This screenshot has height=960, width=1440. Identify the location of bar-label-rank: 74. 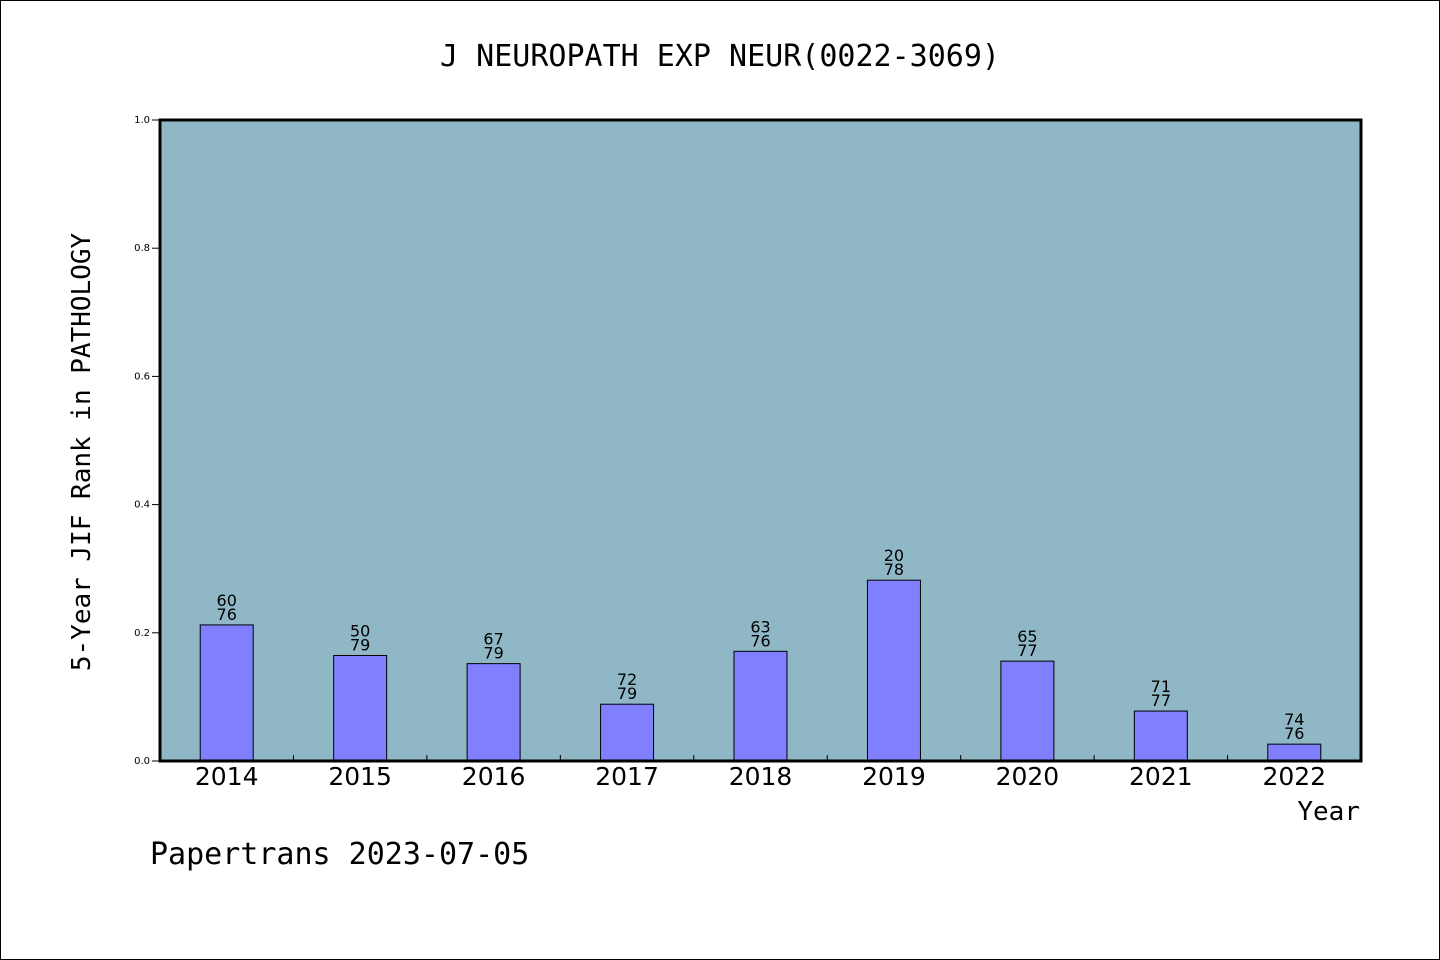
(1294, 719).